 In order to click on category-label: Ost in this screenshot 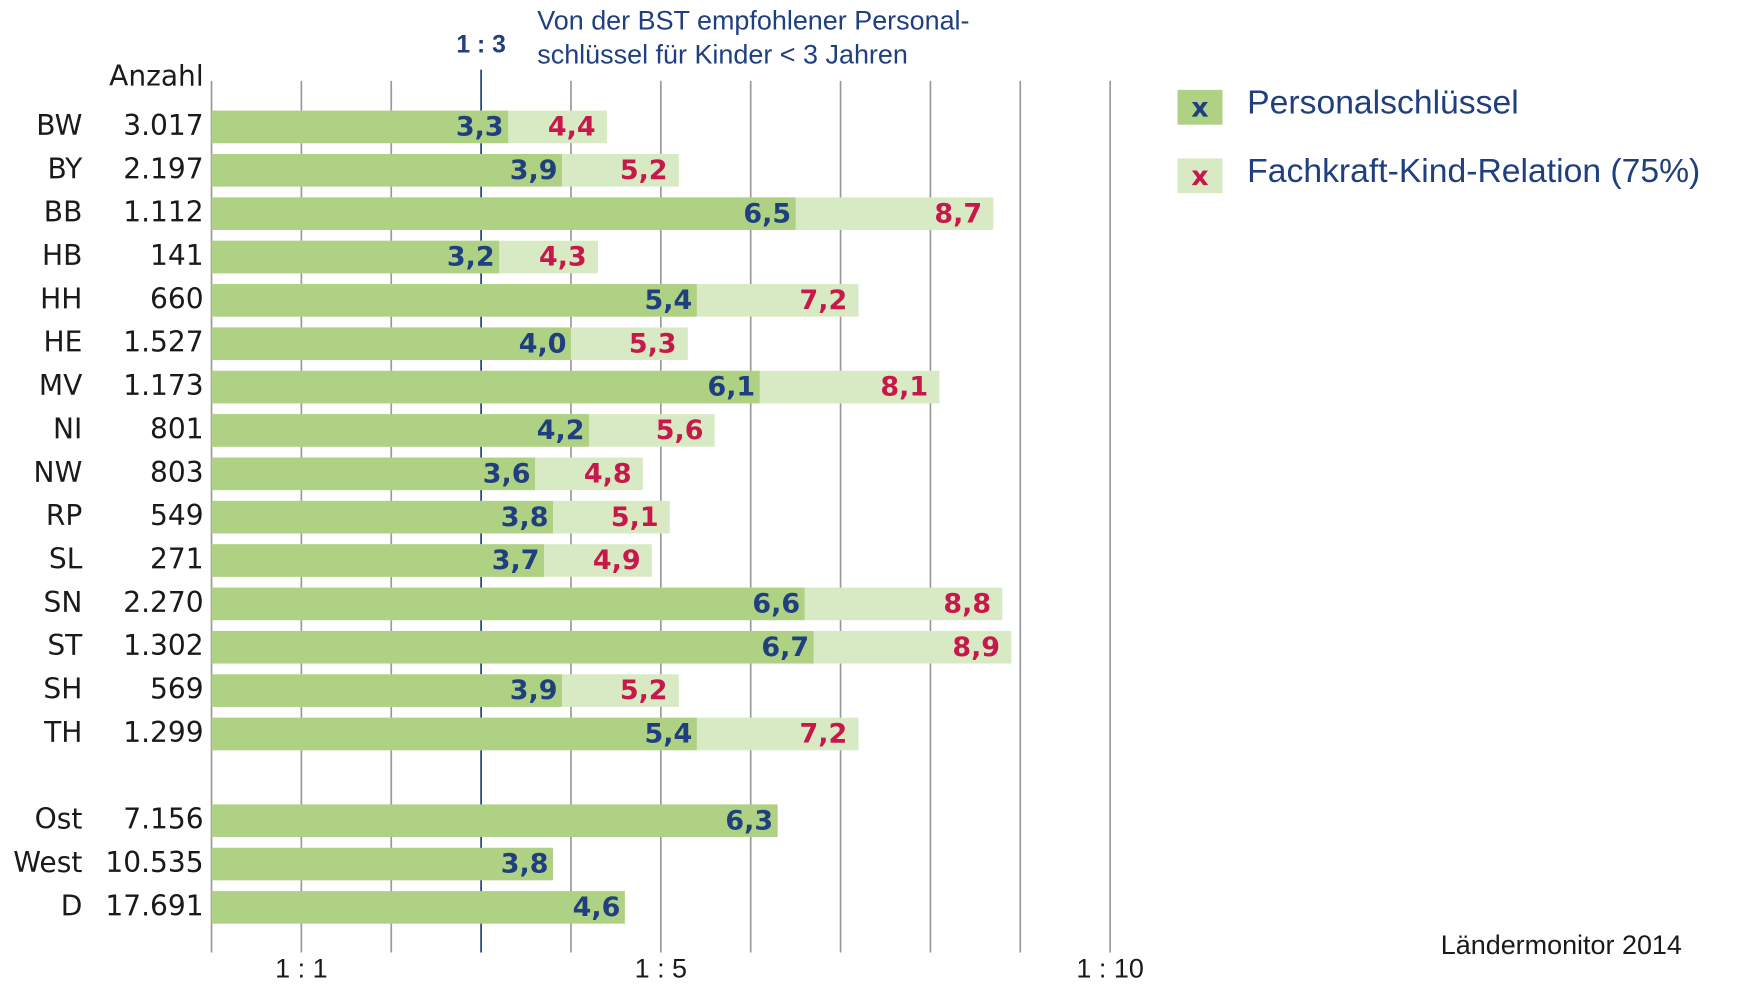, I will do `click(59, 819)`.